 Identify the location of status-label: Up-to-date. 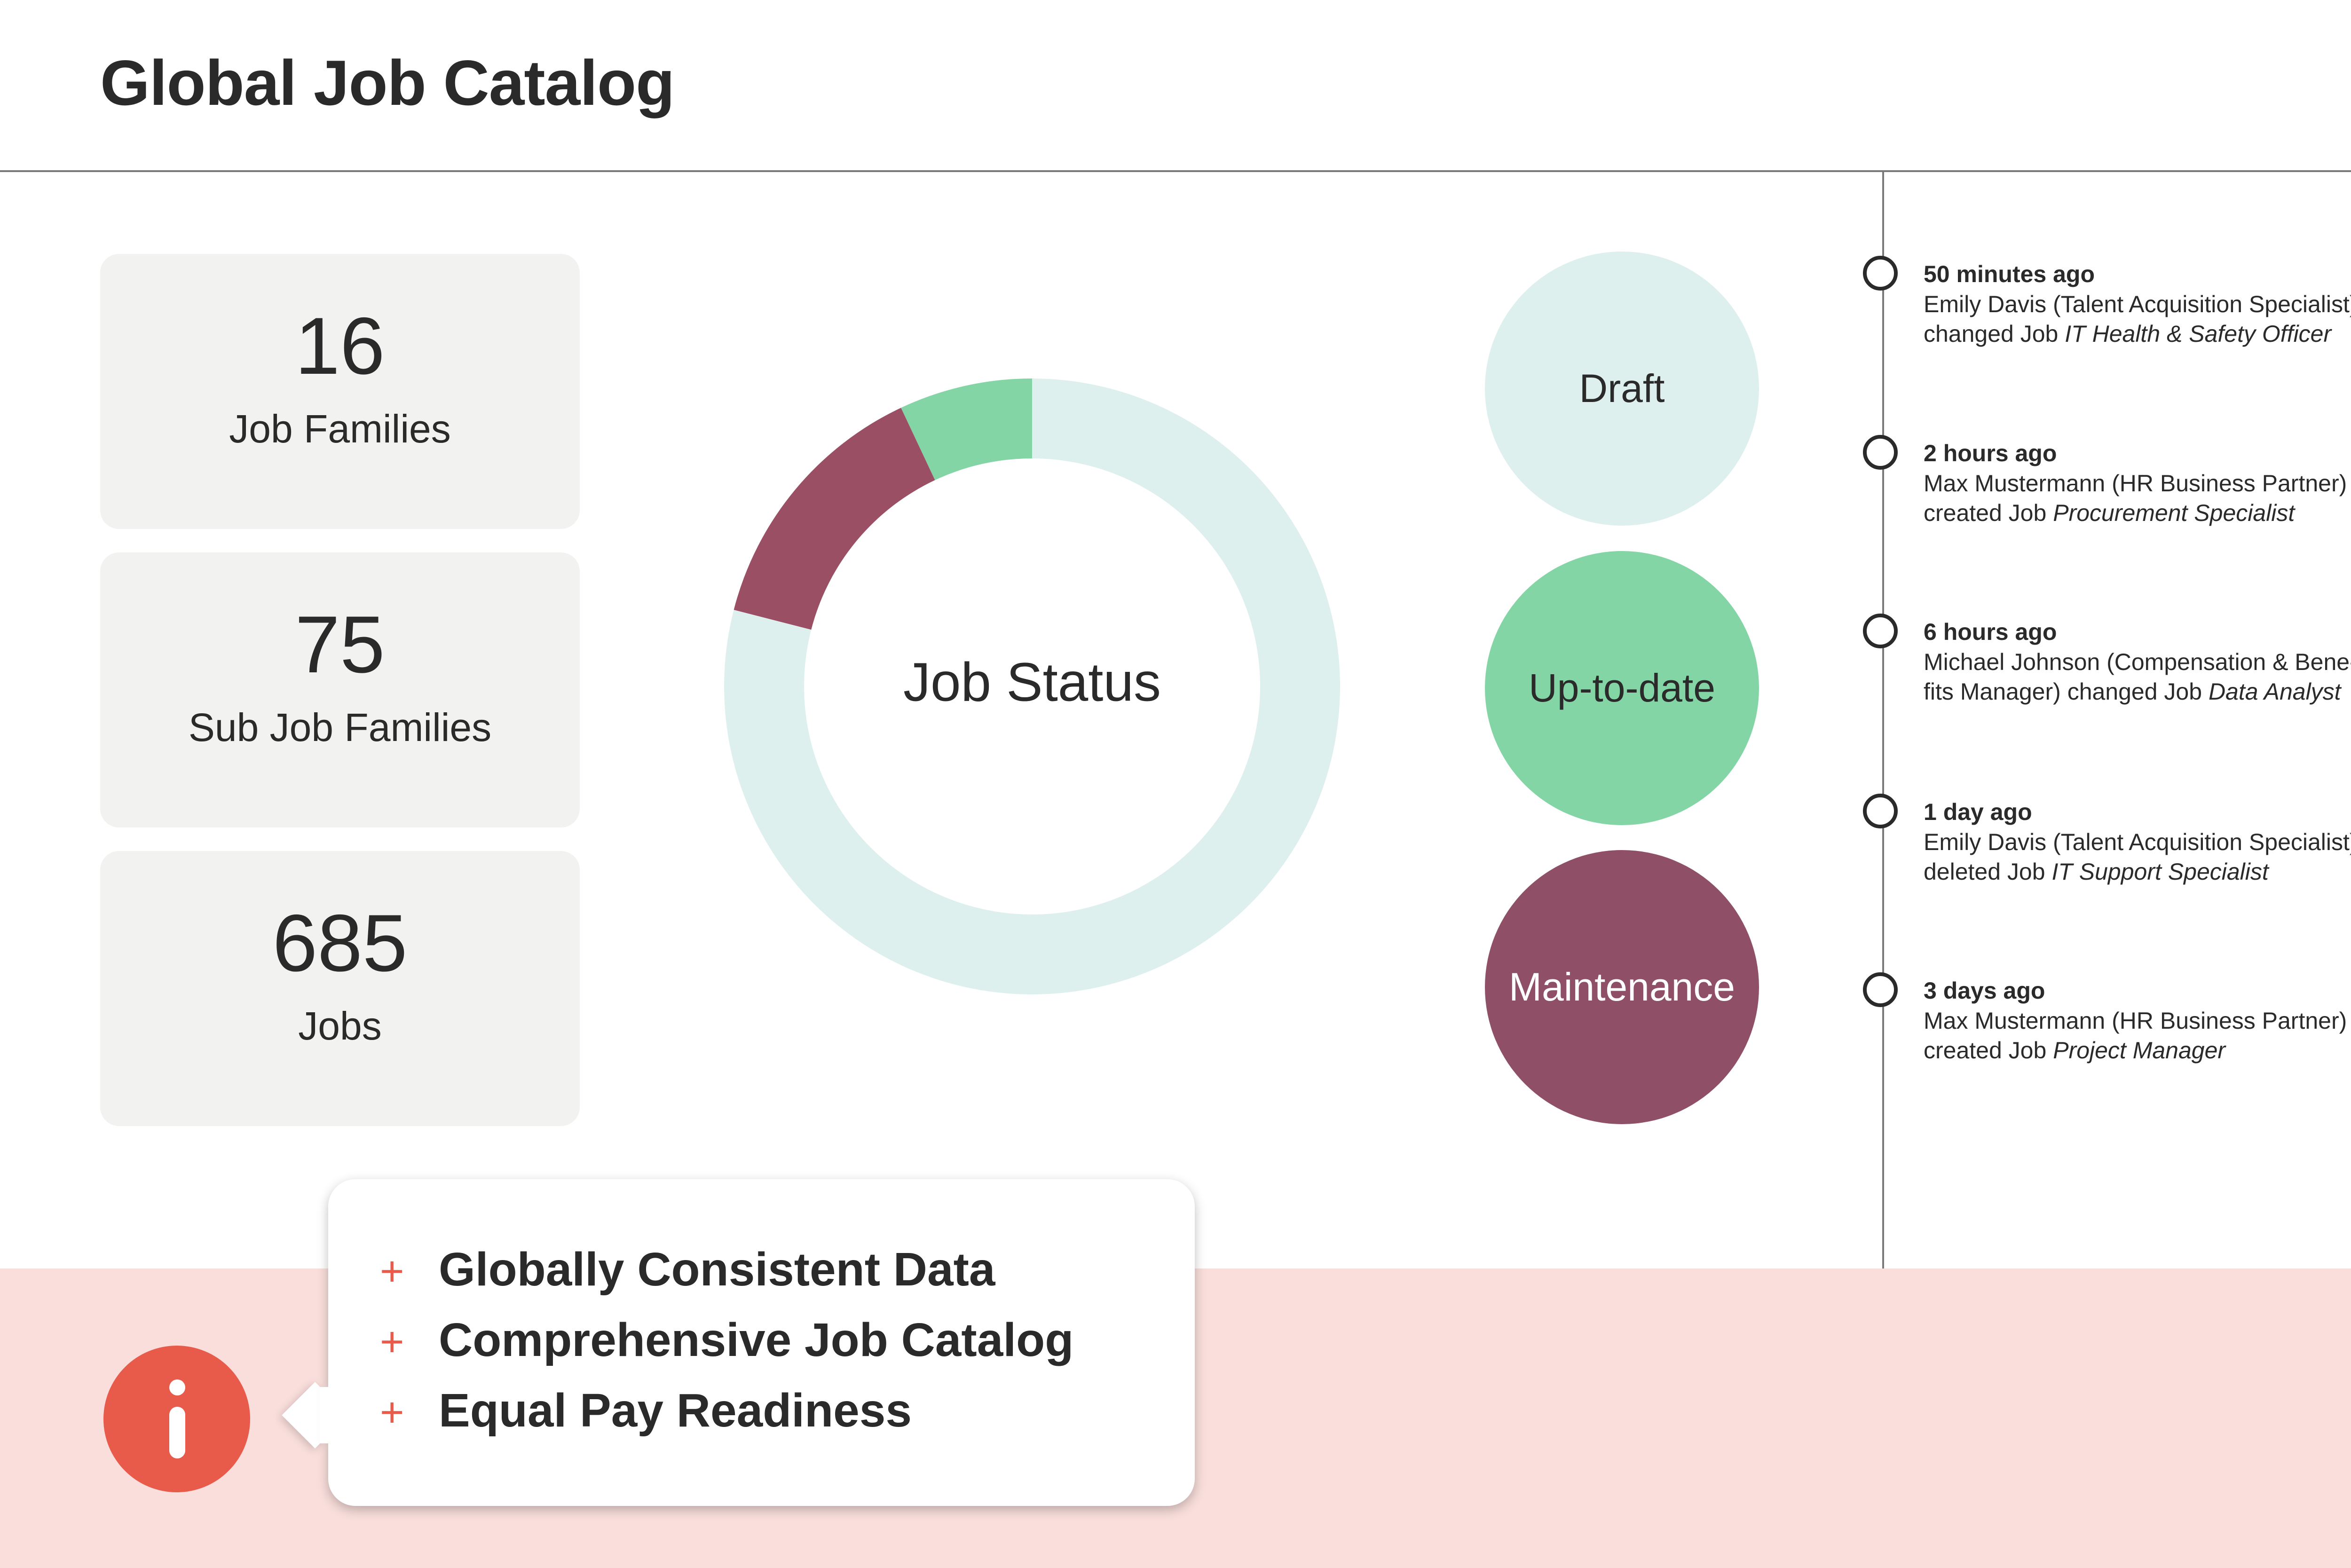
(1622, 688).